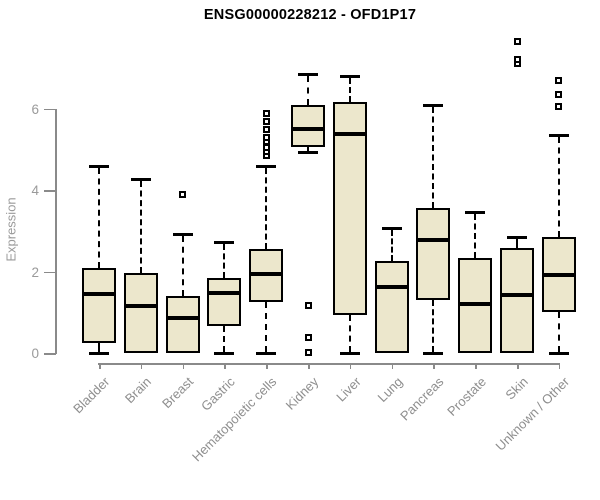  I want to click on whisker-upper-lung, so click(391, 245).